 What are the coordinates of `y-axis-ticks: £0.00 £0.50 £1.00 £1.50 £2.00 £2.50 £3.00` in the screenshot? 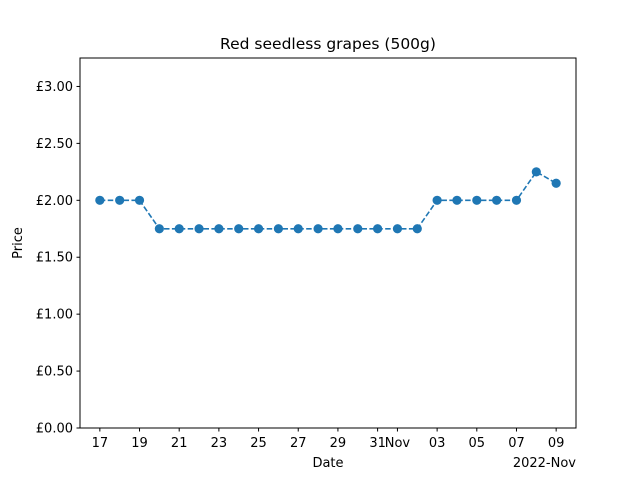 It's located at (58, 258).